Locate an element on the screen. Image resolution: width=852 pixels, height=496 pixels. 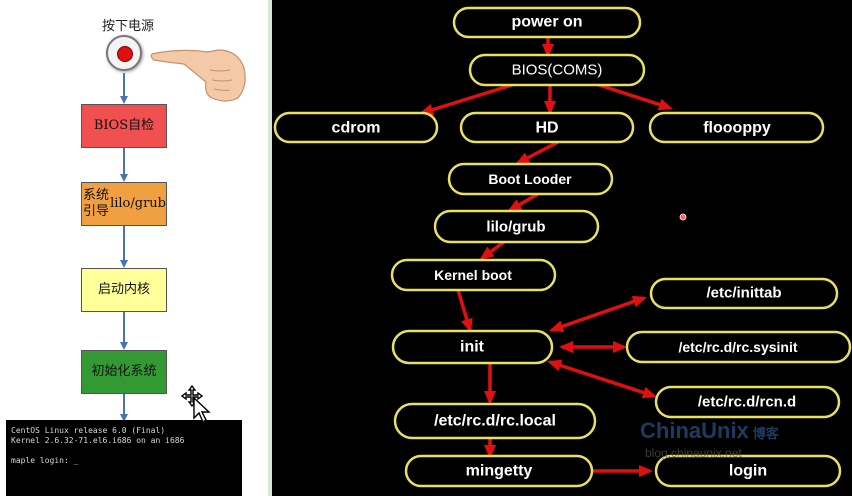
node-cdrom is located at coordinates (356, 127).